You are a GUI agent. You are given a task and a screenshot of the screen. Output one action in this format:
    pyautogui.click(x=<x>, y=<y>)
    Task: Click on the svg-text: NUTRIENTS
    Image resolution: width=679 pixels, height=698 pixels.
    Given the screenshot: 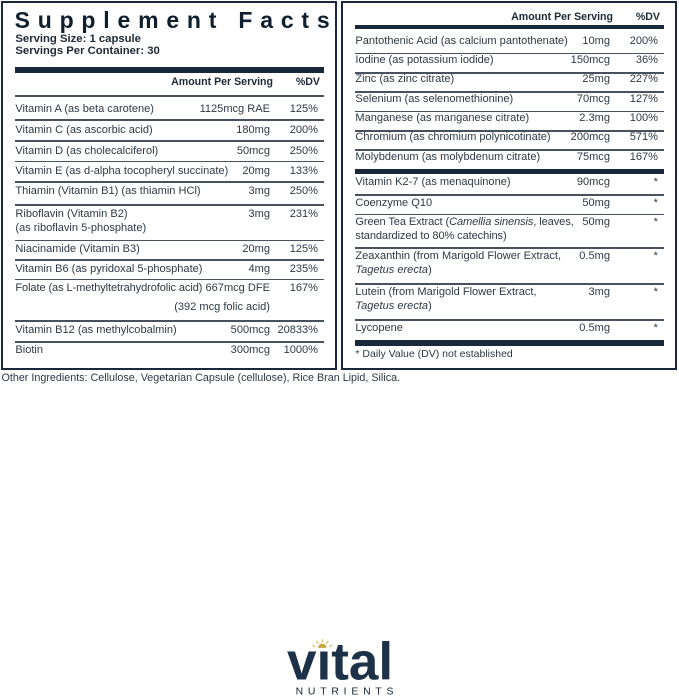 What is the action you would take?
    pyautogui.click(x=347, y=692)
    